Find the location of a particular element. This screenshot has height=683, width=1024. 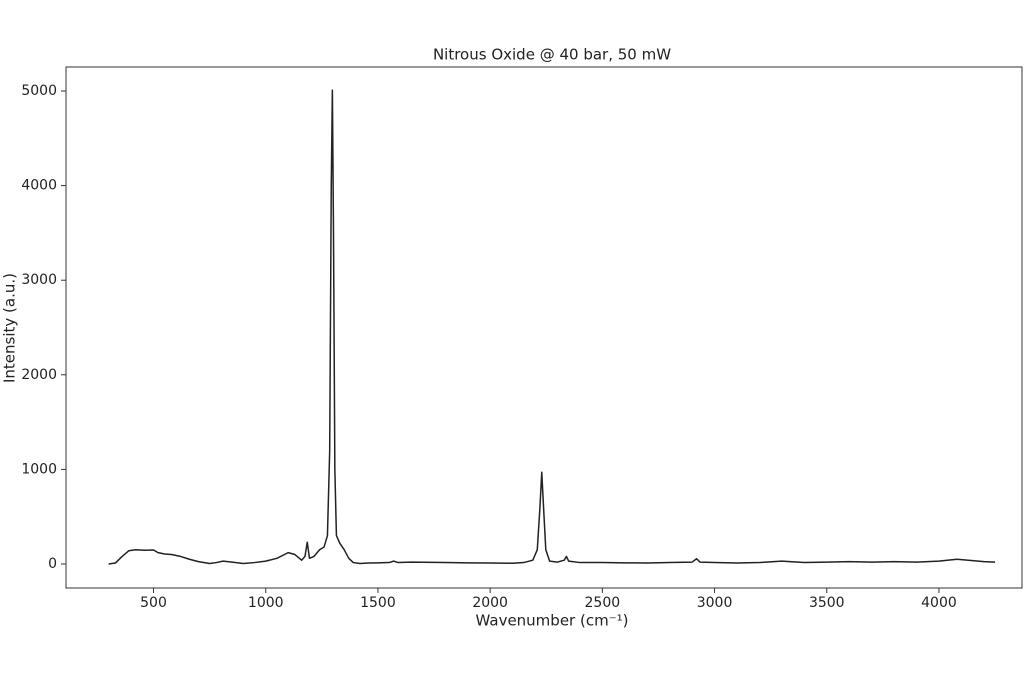

x-tick-label: 1000 is located at coordinates (266, 603).